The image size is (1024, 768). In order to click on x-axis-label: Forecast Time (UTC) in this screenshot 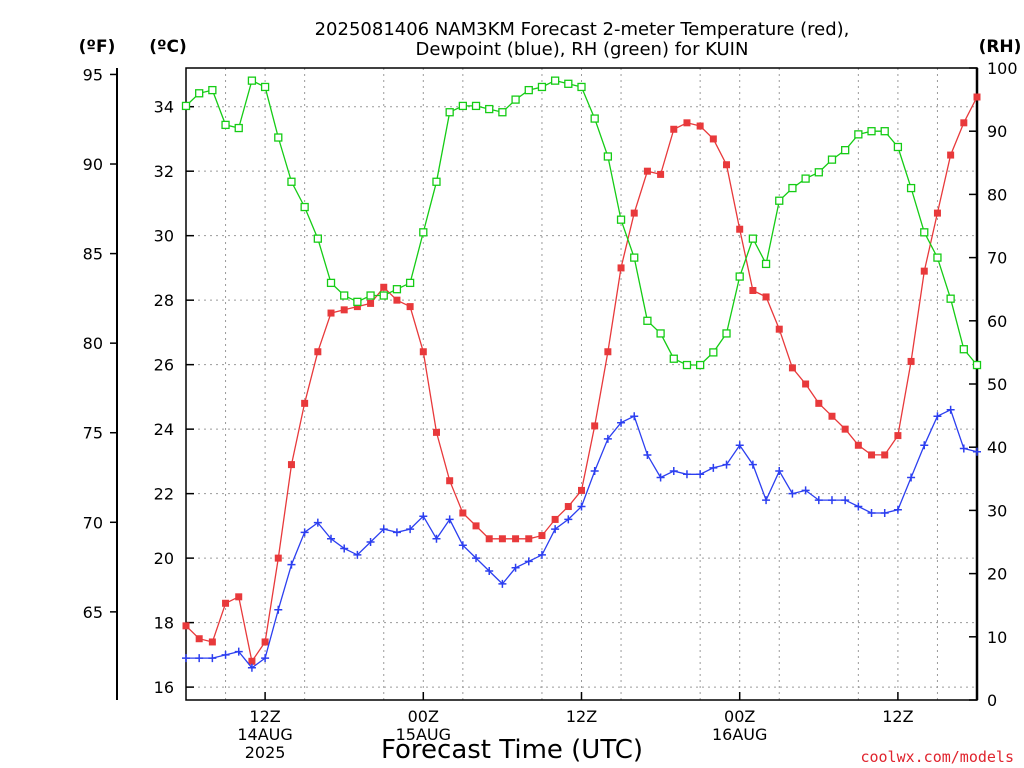, I will do `click(512, 750)`.